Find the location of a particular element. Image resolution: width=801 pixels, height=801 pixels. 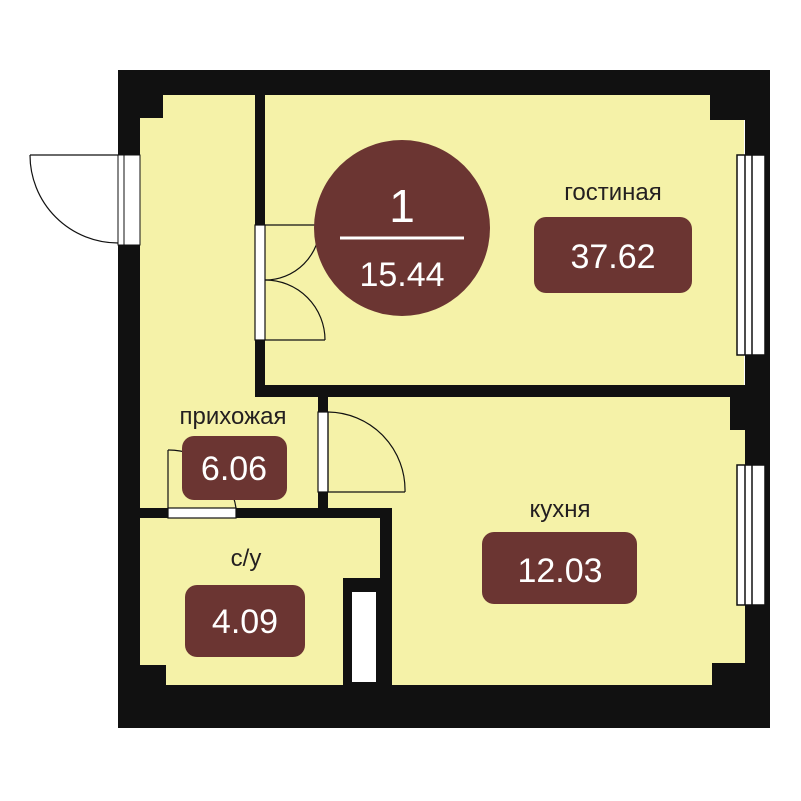

living-area-total: 15.44 is located at coordinates (401, 275).